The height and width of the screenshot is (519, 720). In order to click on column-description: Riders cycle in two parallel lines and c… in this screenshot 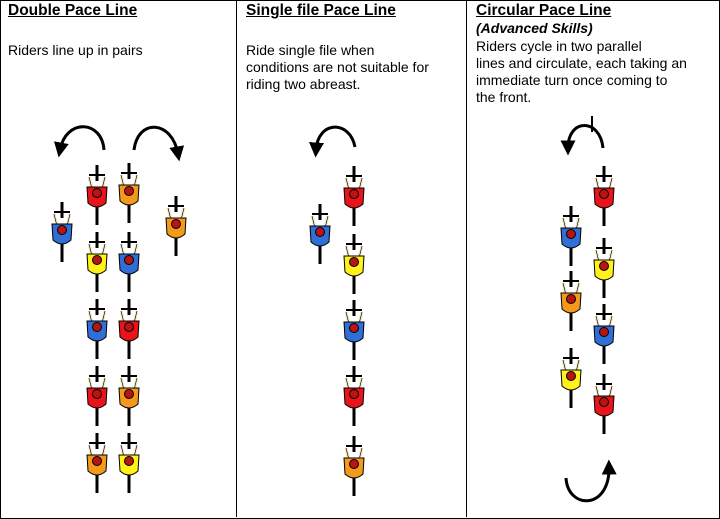, I will do `click(596, 72)`.